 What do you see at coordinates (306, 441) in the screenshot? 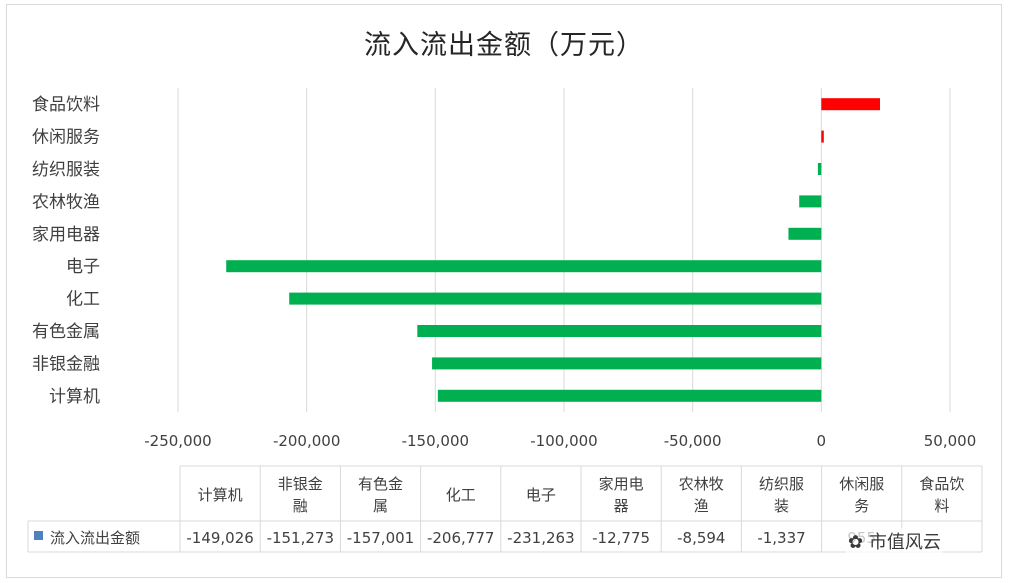
I see `x-tick-label-1: -200,000` at bounding box center [306, 441].